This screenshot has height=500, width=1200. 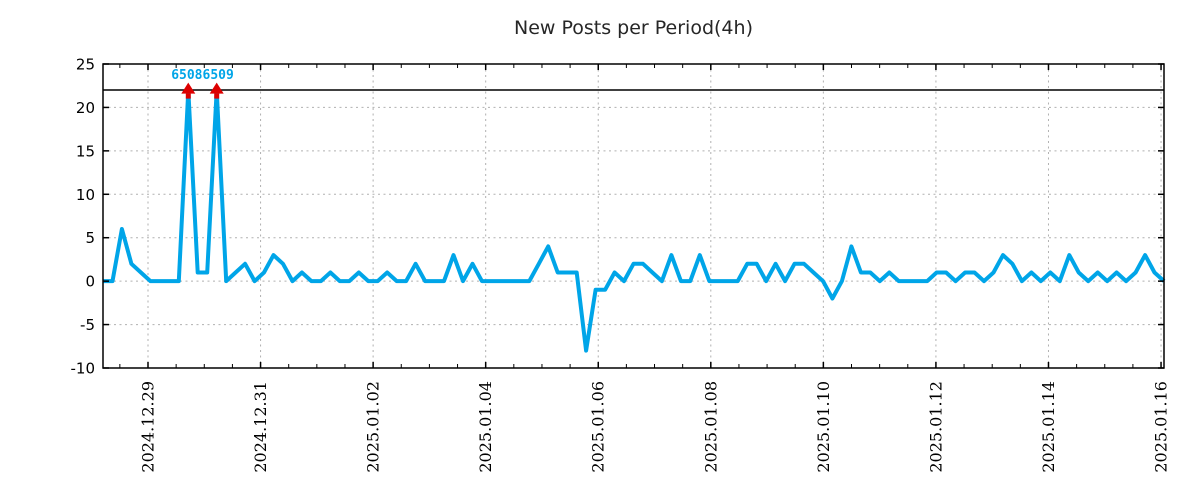 What do you see at coordinates (90, 282) in the screenshot?
I see `y-tick-label: 0` at bounding box center [90, 282].